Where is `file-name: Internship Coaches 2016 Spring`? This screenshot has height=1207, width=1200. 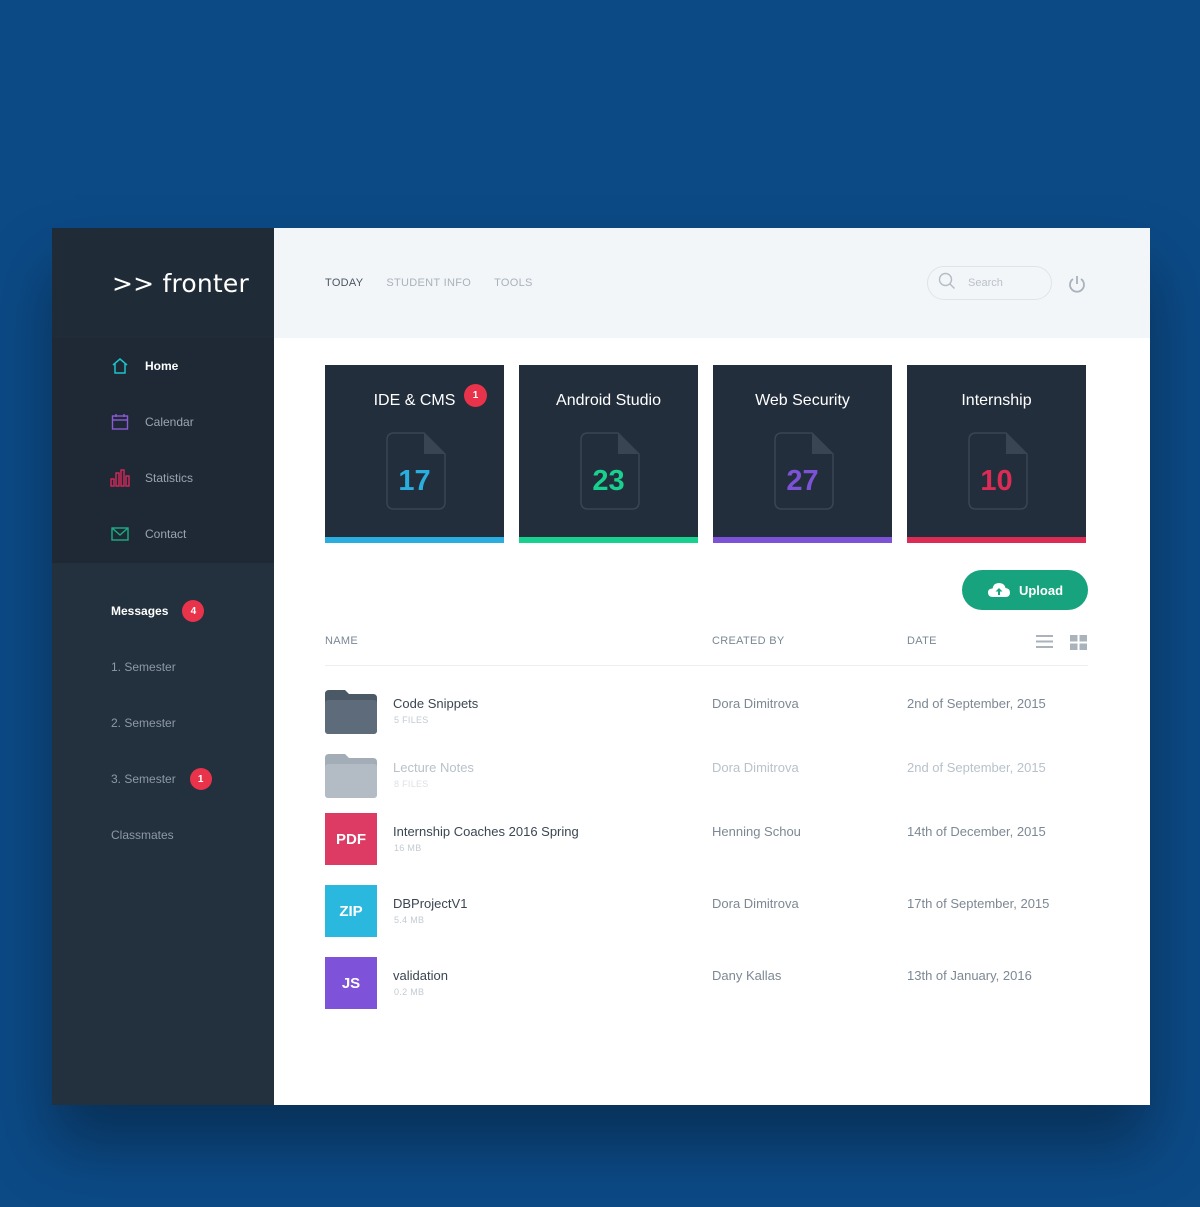
file-name: Internship Coaches 2016 Spring is located at coordinates (486, 831).